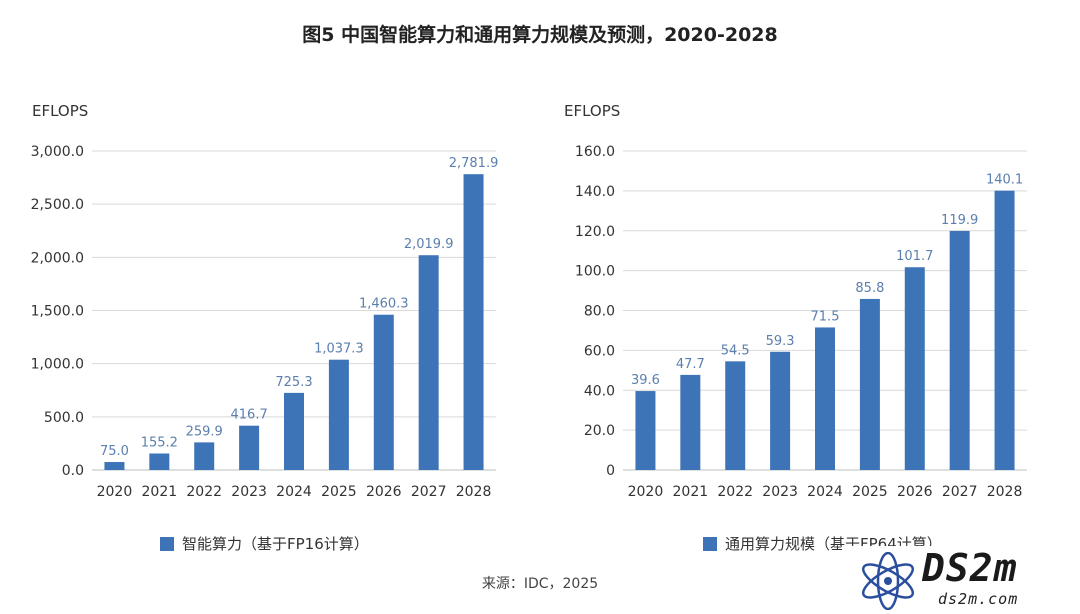 The image size is (1080, 614). What do you see at coordinates (970, 568) in the screenshot?
I see `watermark-main: DS2m` at bounding box center [970, 568].